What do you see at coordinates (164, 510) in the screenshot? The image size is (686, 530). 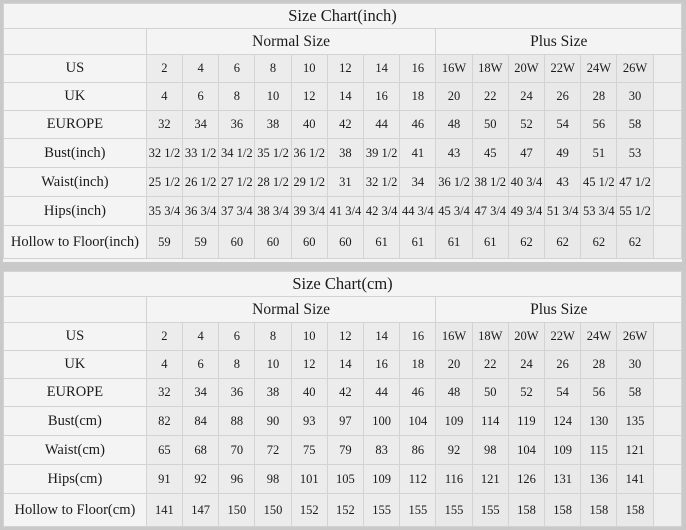 I see `table-cell: 141` at bounding box center [164, 510].